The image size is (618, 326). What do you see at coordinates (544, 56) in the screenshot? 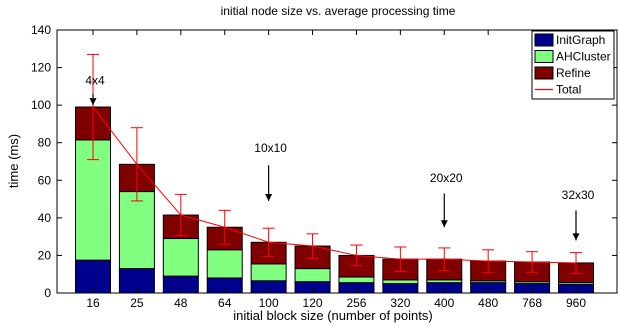
I see `legend-swatch-ahcluster` at bounding box center [544, 56].